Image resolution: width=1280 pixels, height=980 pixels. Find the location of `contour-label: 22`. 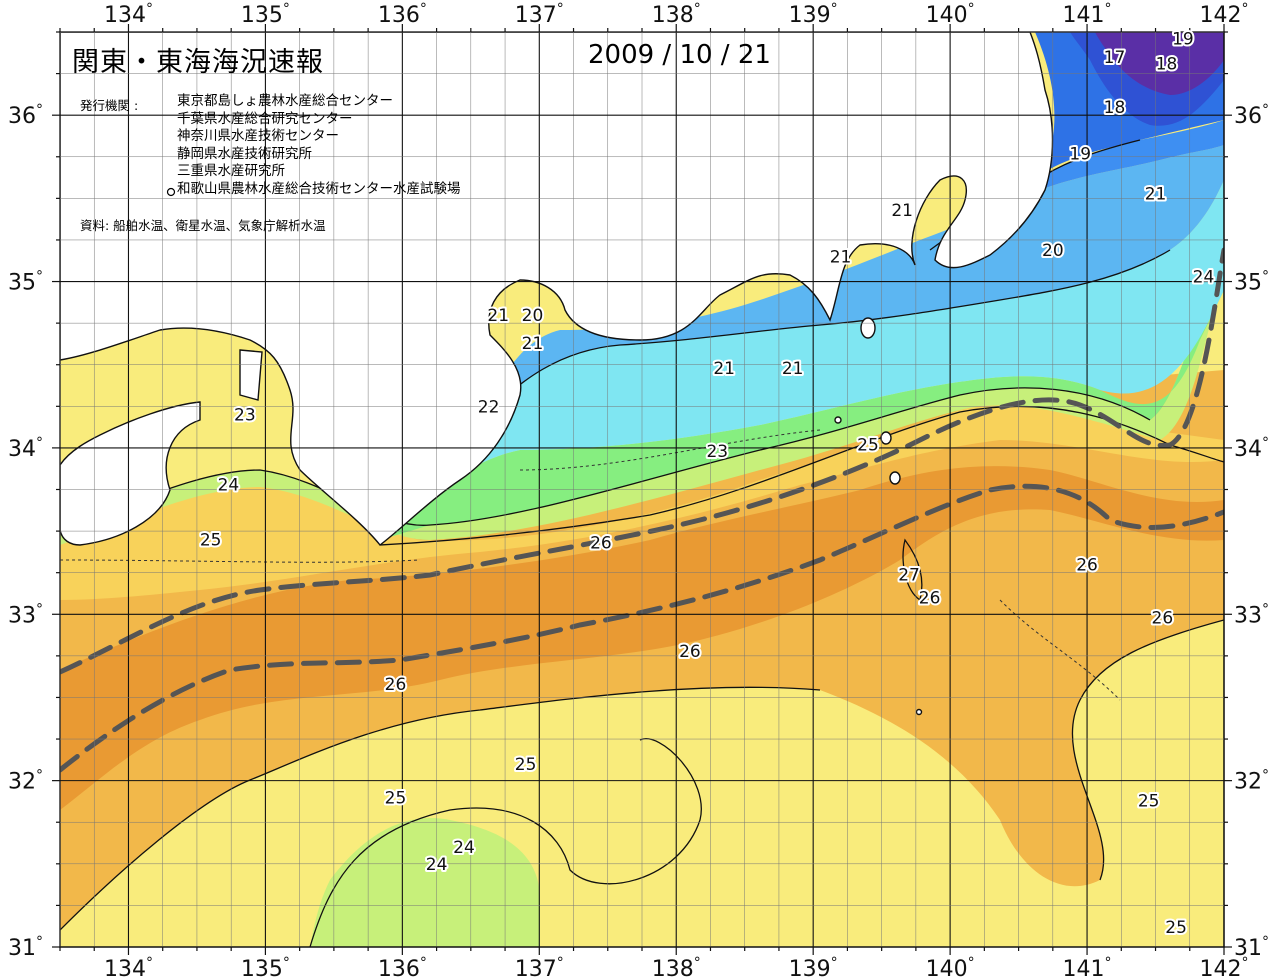

contour-label: 22 is located at coordinates (489, 407).